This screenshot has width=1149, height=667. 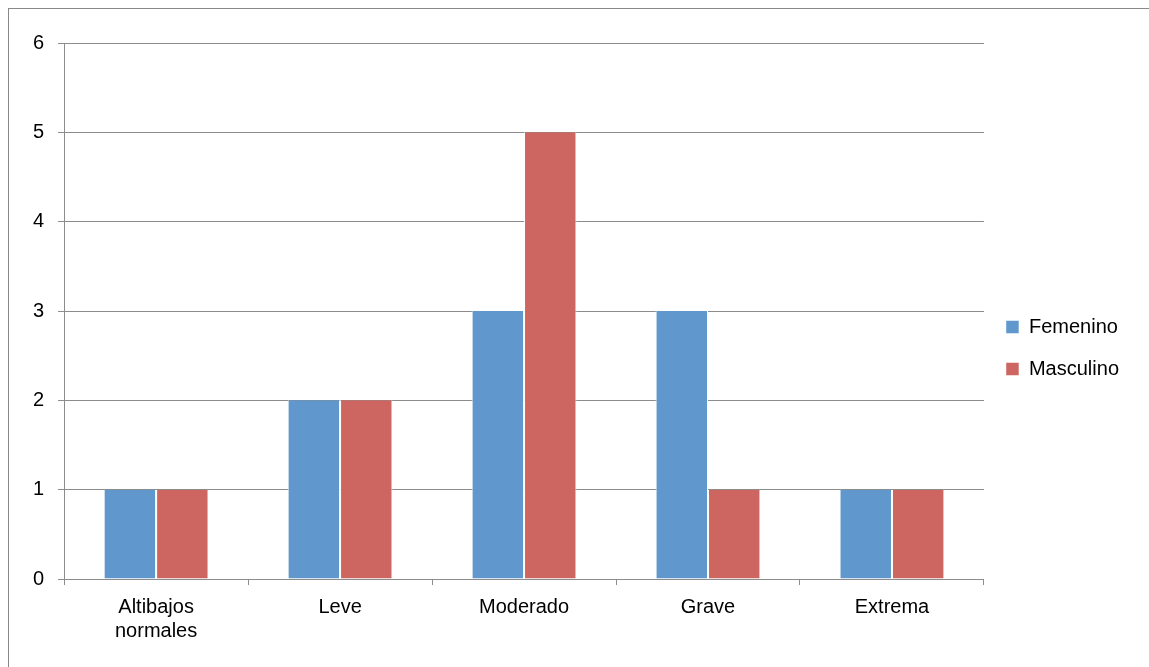 I want to click on y-tick-label: 3, so click(x=39, y=309).